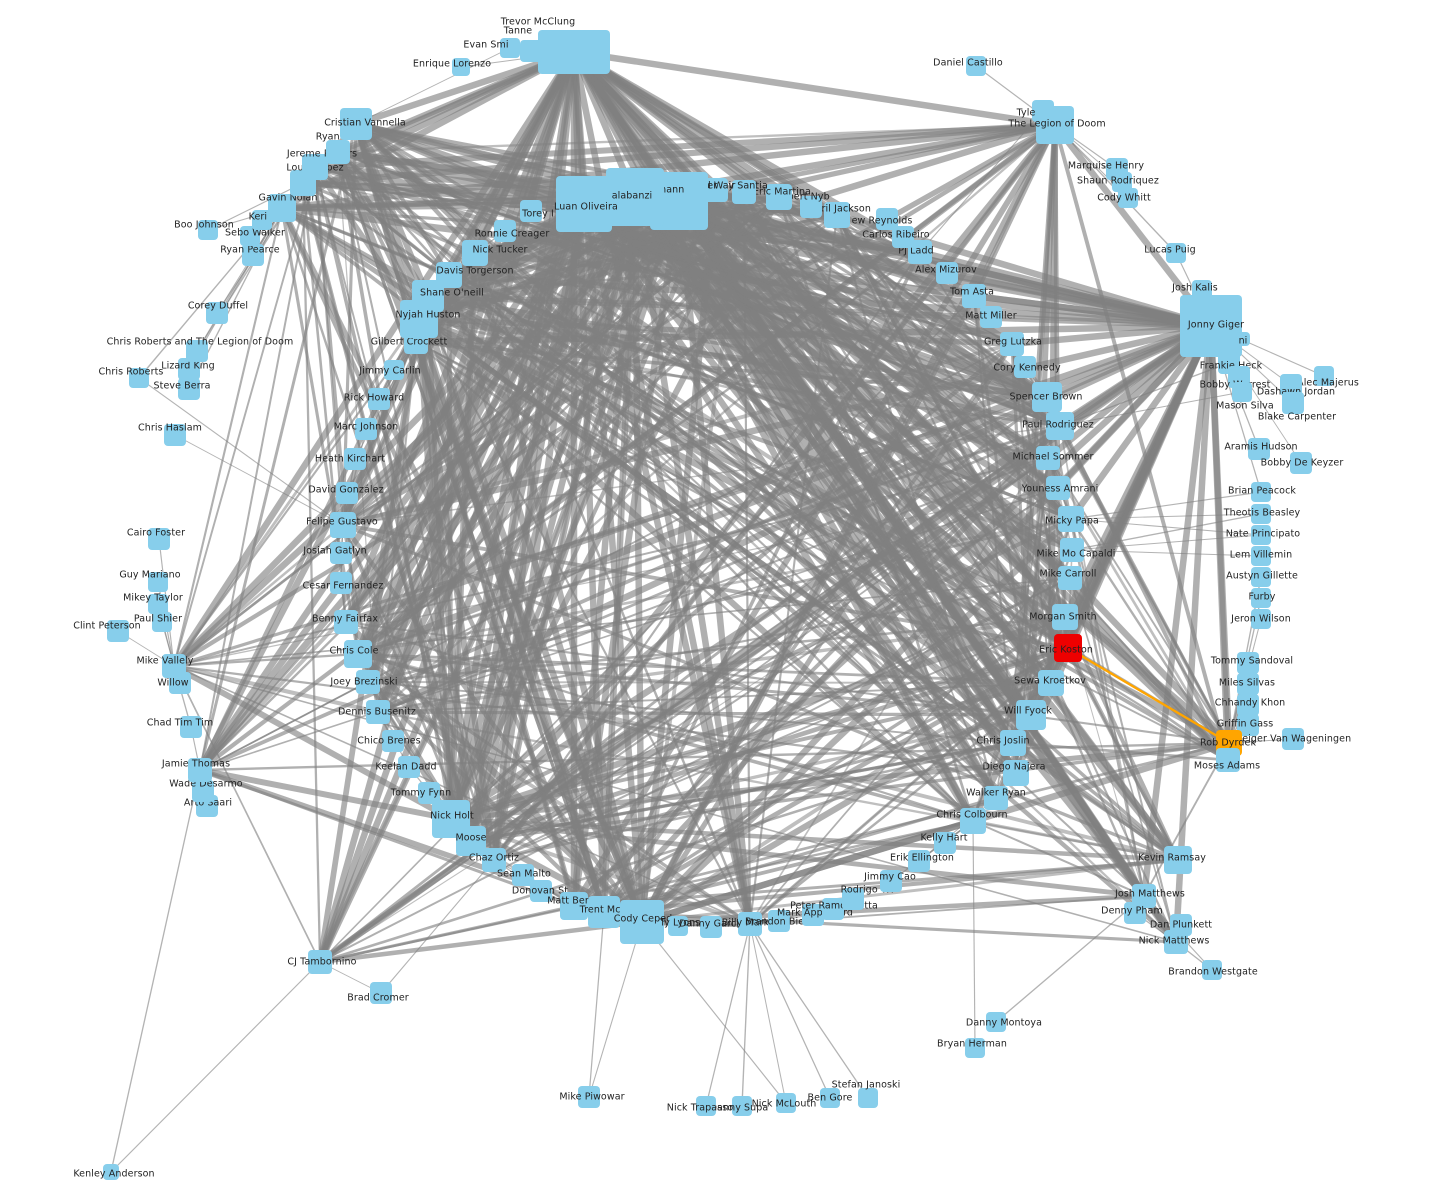 The image size is (1440, 1200). I want to click on graph-node-tanner, so click(531, 51).